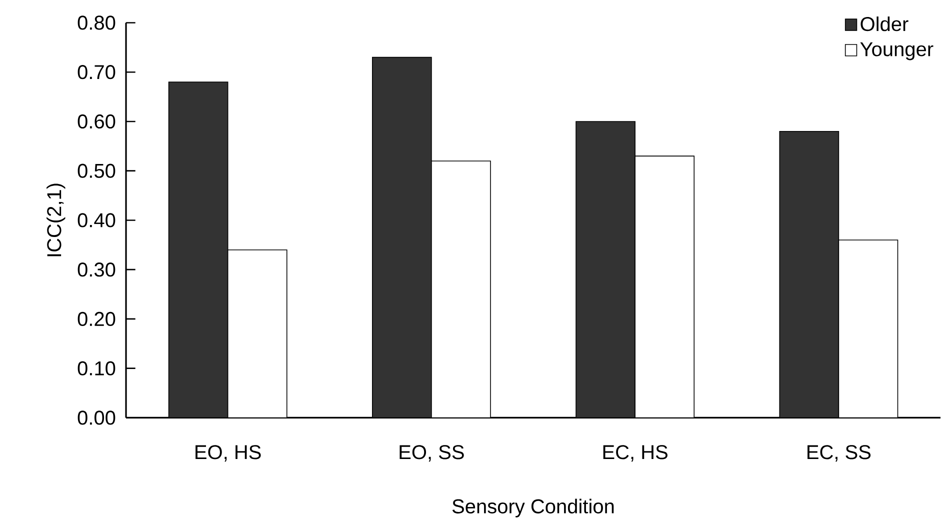 This screenshot has width=944, height=520. I want to click on legend-label: Younger, so click(897, 51).